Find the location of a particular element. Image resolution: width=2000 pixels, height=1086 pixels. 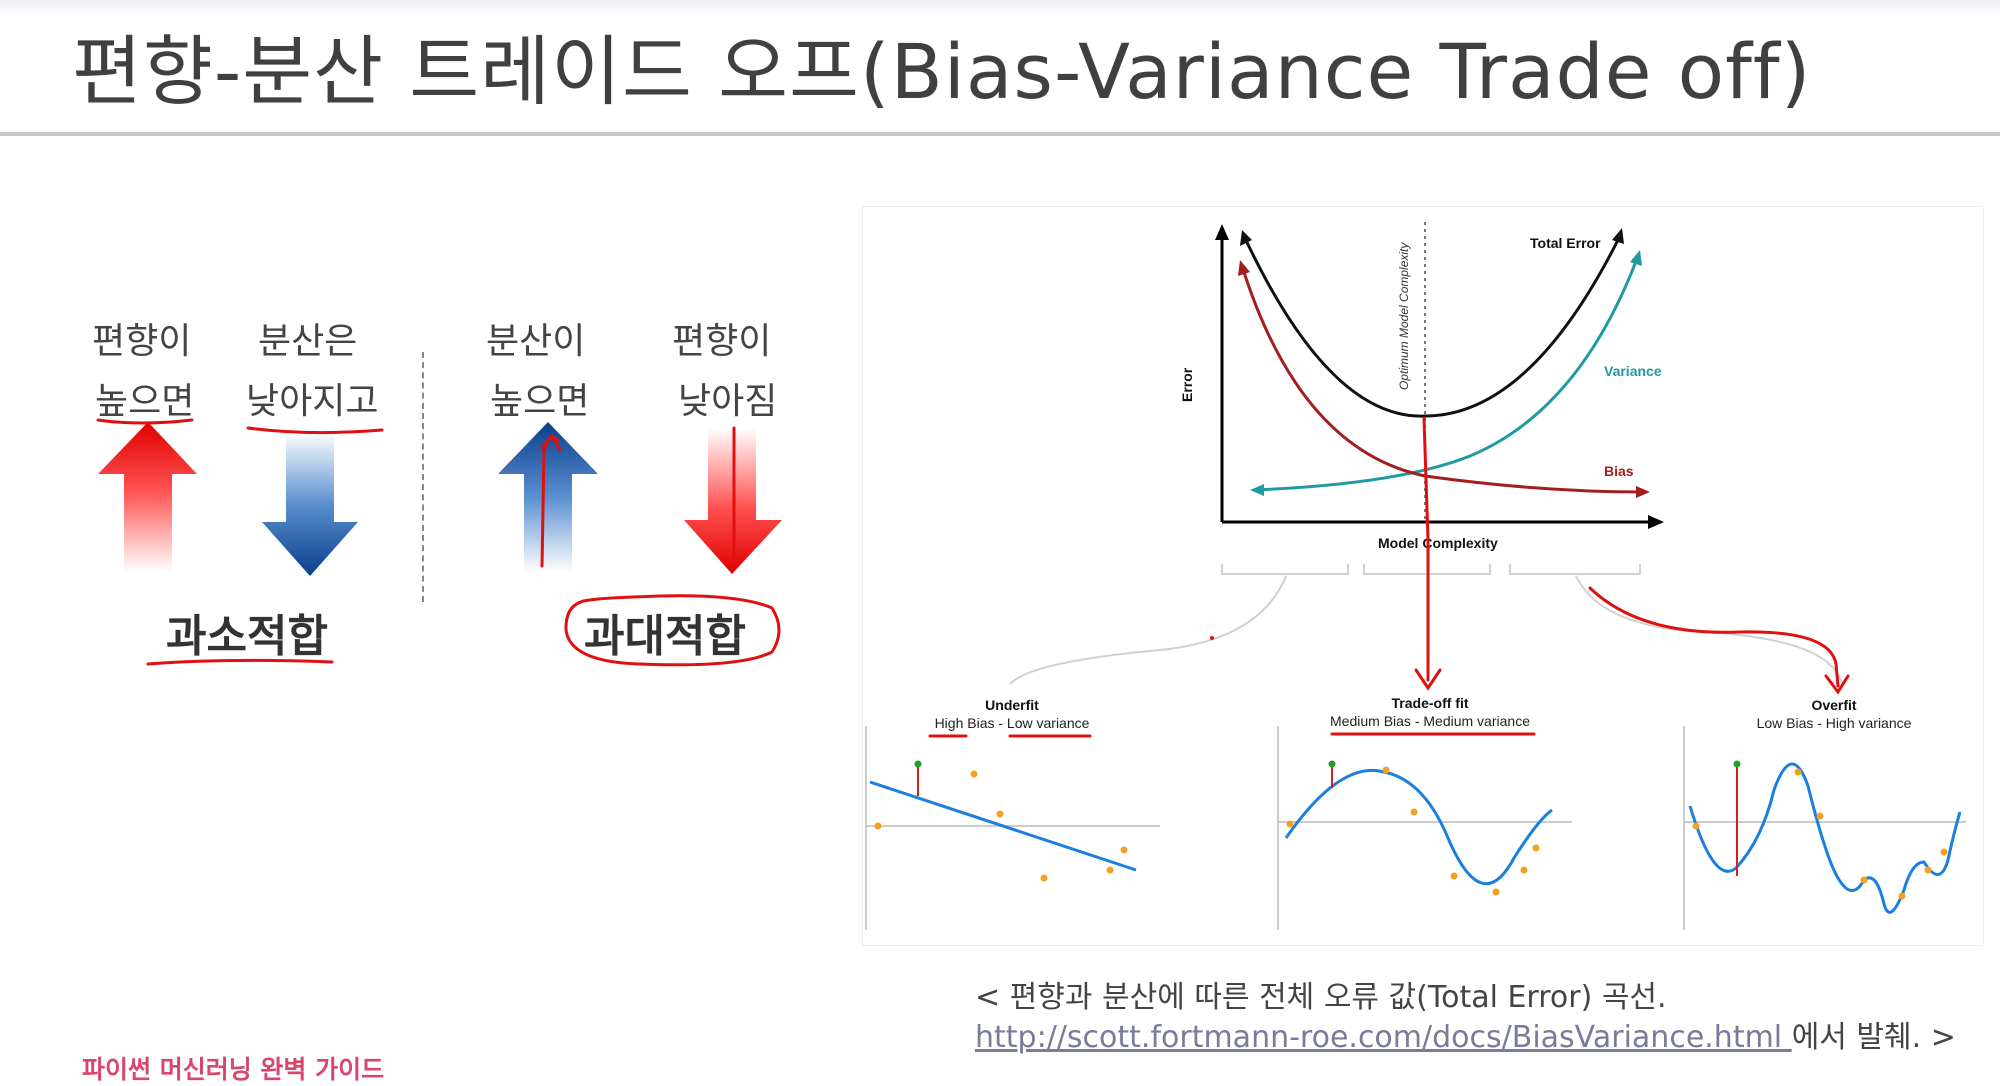

title-divider is located at coordinates (1000, 134).